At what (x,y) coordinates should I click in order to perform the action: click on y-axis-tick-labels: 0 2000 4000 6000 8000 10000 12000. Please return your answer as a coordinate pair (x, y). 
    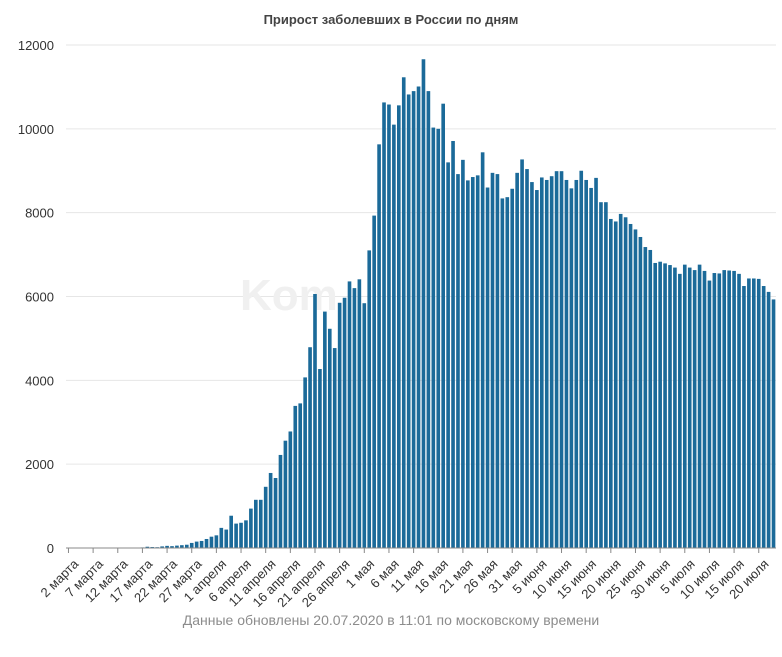
    Looking at the image, I should click on (36, 297).